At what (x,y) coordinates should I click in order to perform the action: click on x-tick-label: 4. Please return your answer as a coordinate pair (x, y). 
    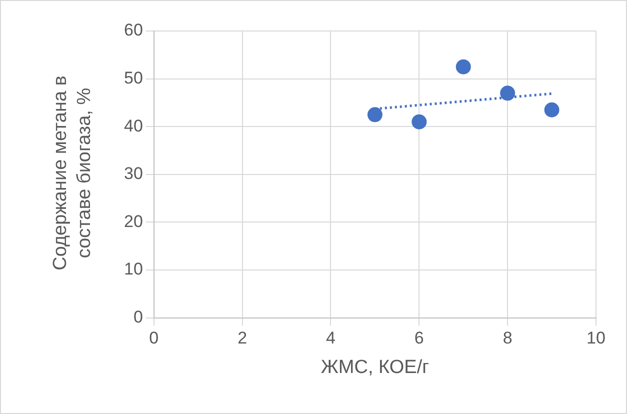
    Looking at the image, I should click on (331, 338).